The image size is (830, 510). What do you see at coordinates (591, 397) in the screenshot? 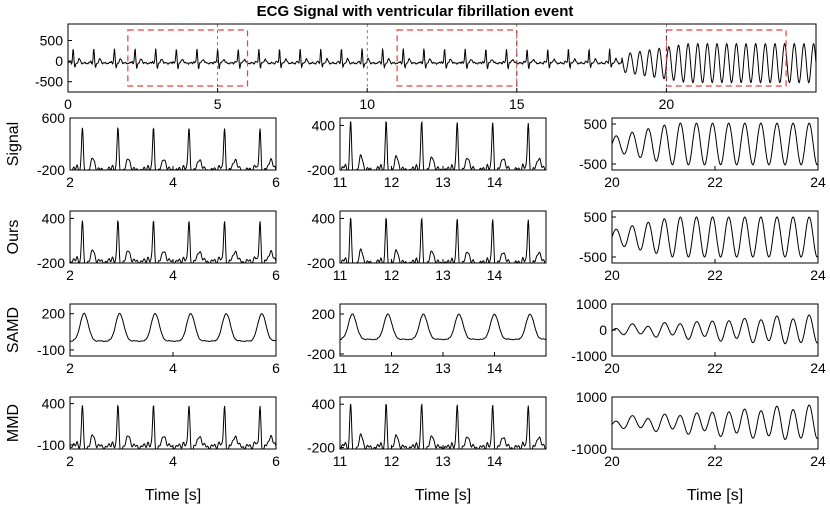
I see `y-tick-label: 1000` at bounding box center [591, 397].